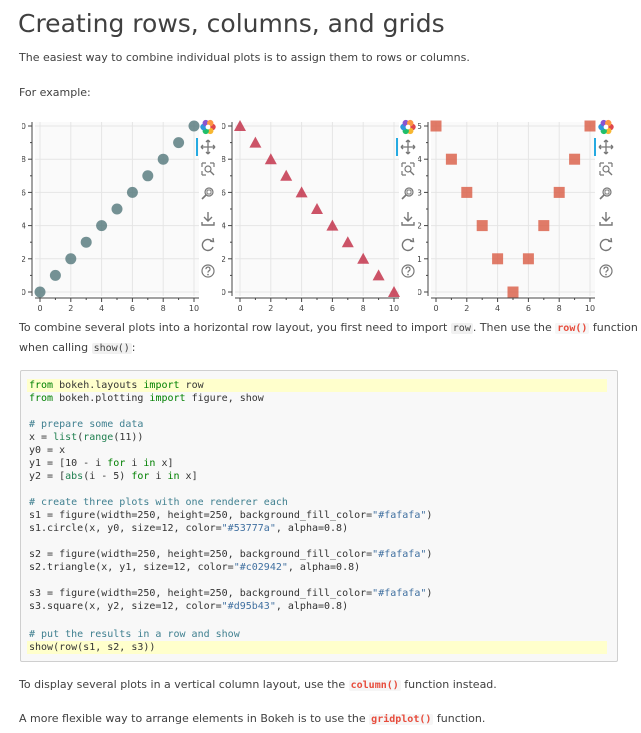 The image size is (641, 733). I want to click on code-line: from bokeh.layouts import row, so click(116, 385).